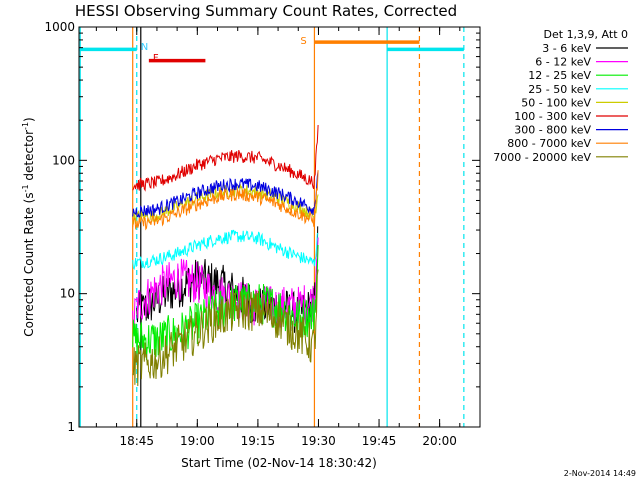  I want to click on x-tick-label: 19:30, so click(318, 441).